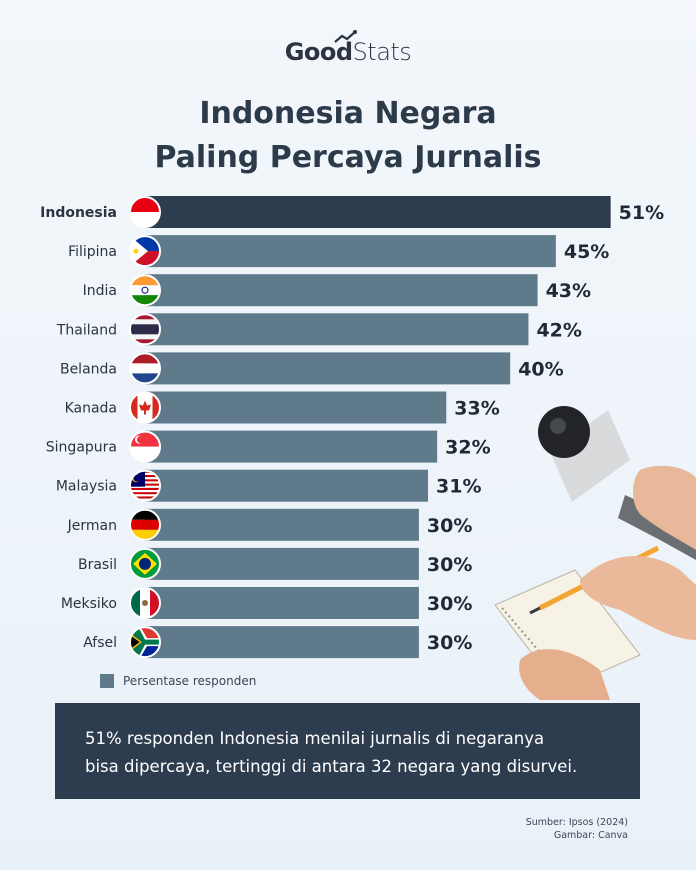  What do you see at coordinates (92, 252) in the screenshot?
I see `category-label: Filipina` at bounding box center [92, 252].